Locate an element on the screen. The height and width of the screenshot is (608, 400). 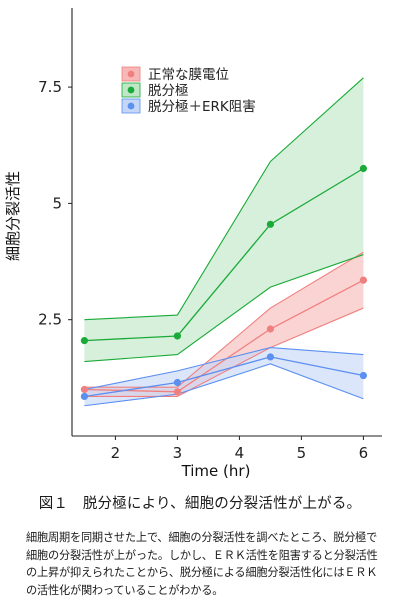
y-axis-title: 細胞分裂活性 is located at coordinates (13, 216).